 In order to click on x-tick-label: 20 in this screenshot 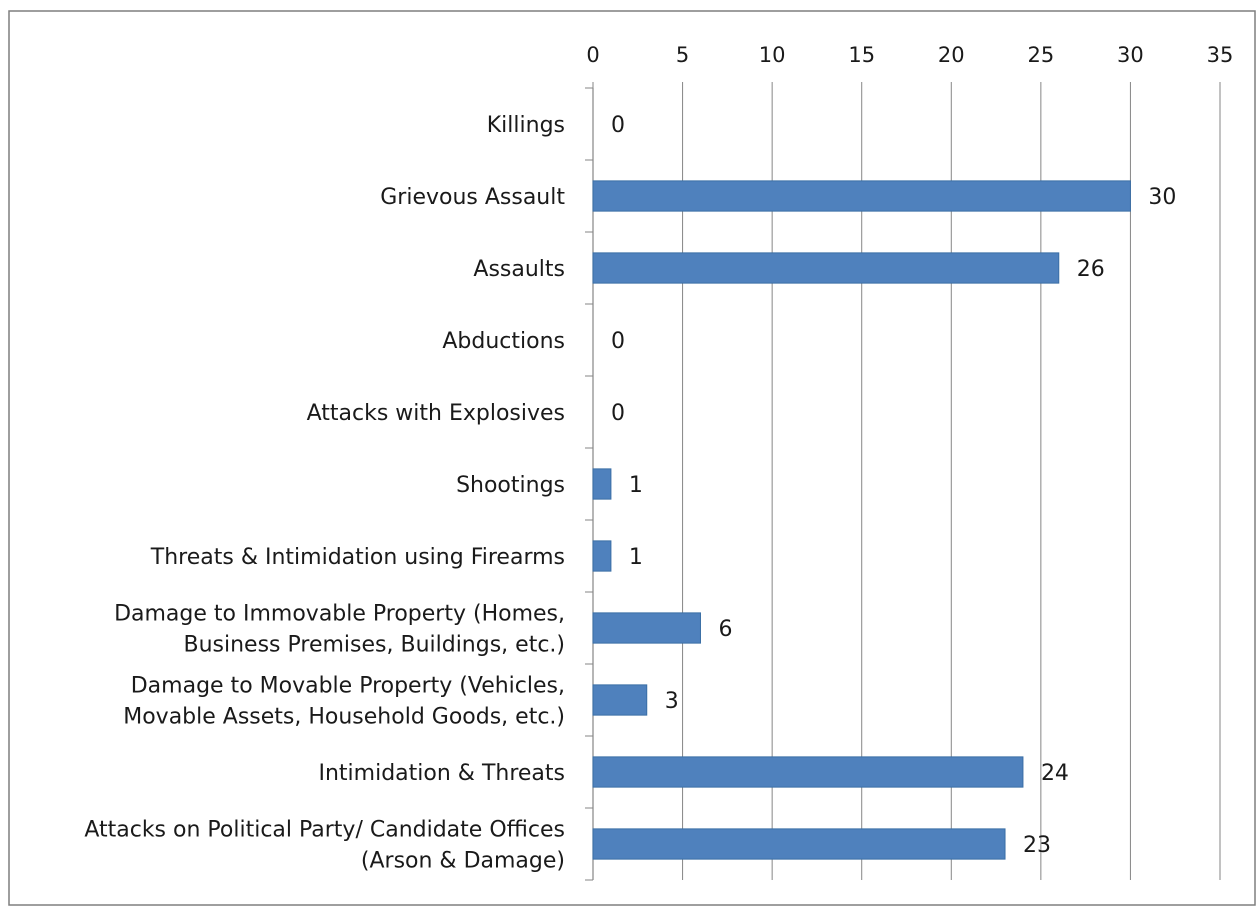, I will do `click(951, 55)`.